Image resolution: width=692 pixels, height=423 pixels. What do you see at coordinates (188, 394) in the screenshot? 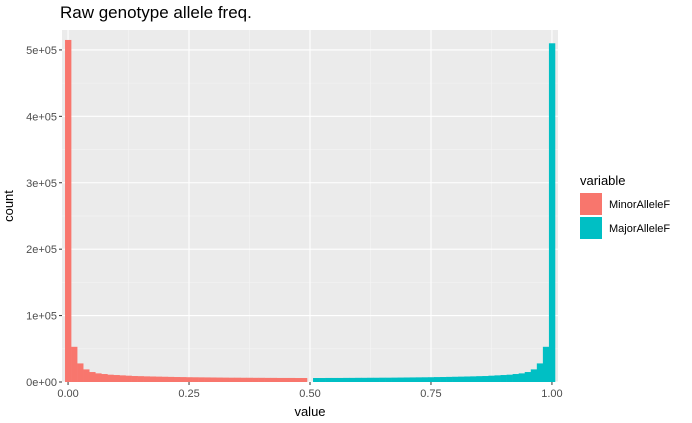
I see `x-tick-label: 0.25` at bounding box center [188, 394].